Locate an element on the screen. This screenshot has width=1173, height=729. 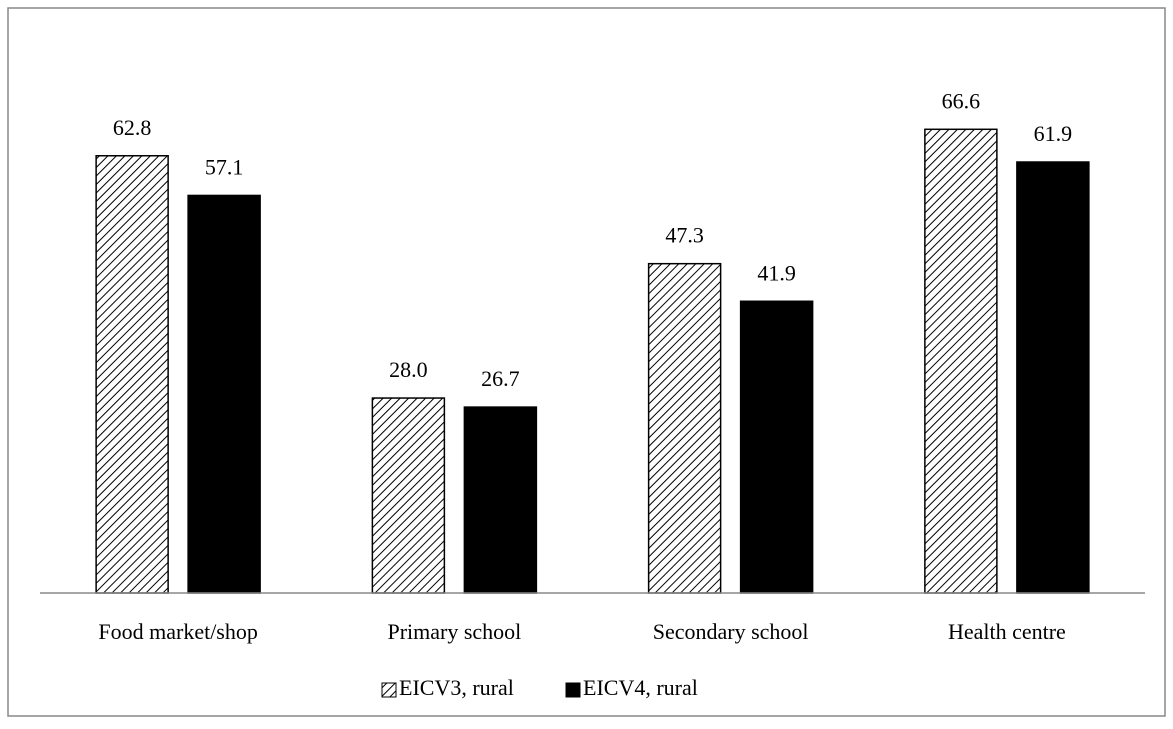
x-tick-label: Food market/shop is located at coordinates (178, 631).